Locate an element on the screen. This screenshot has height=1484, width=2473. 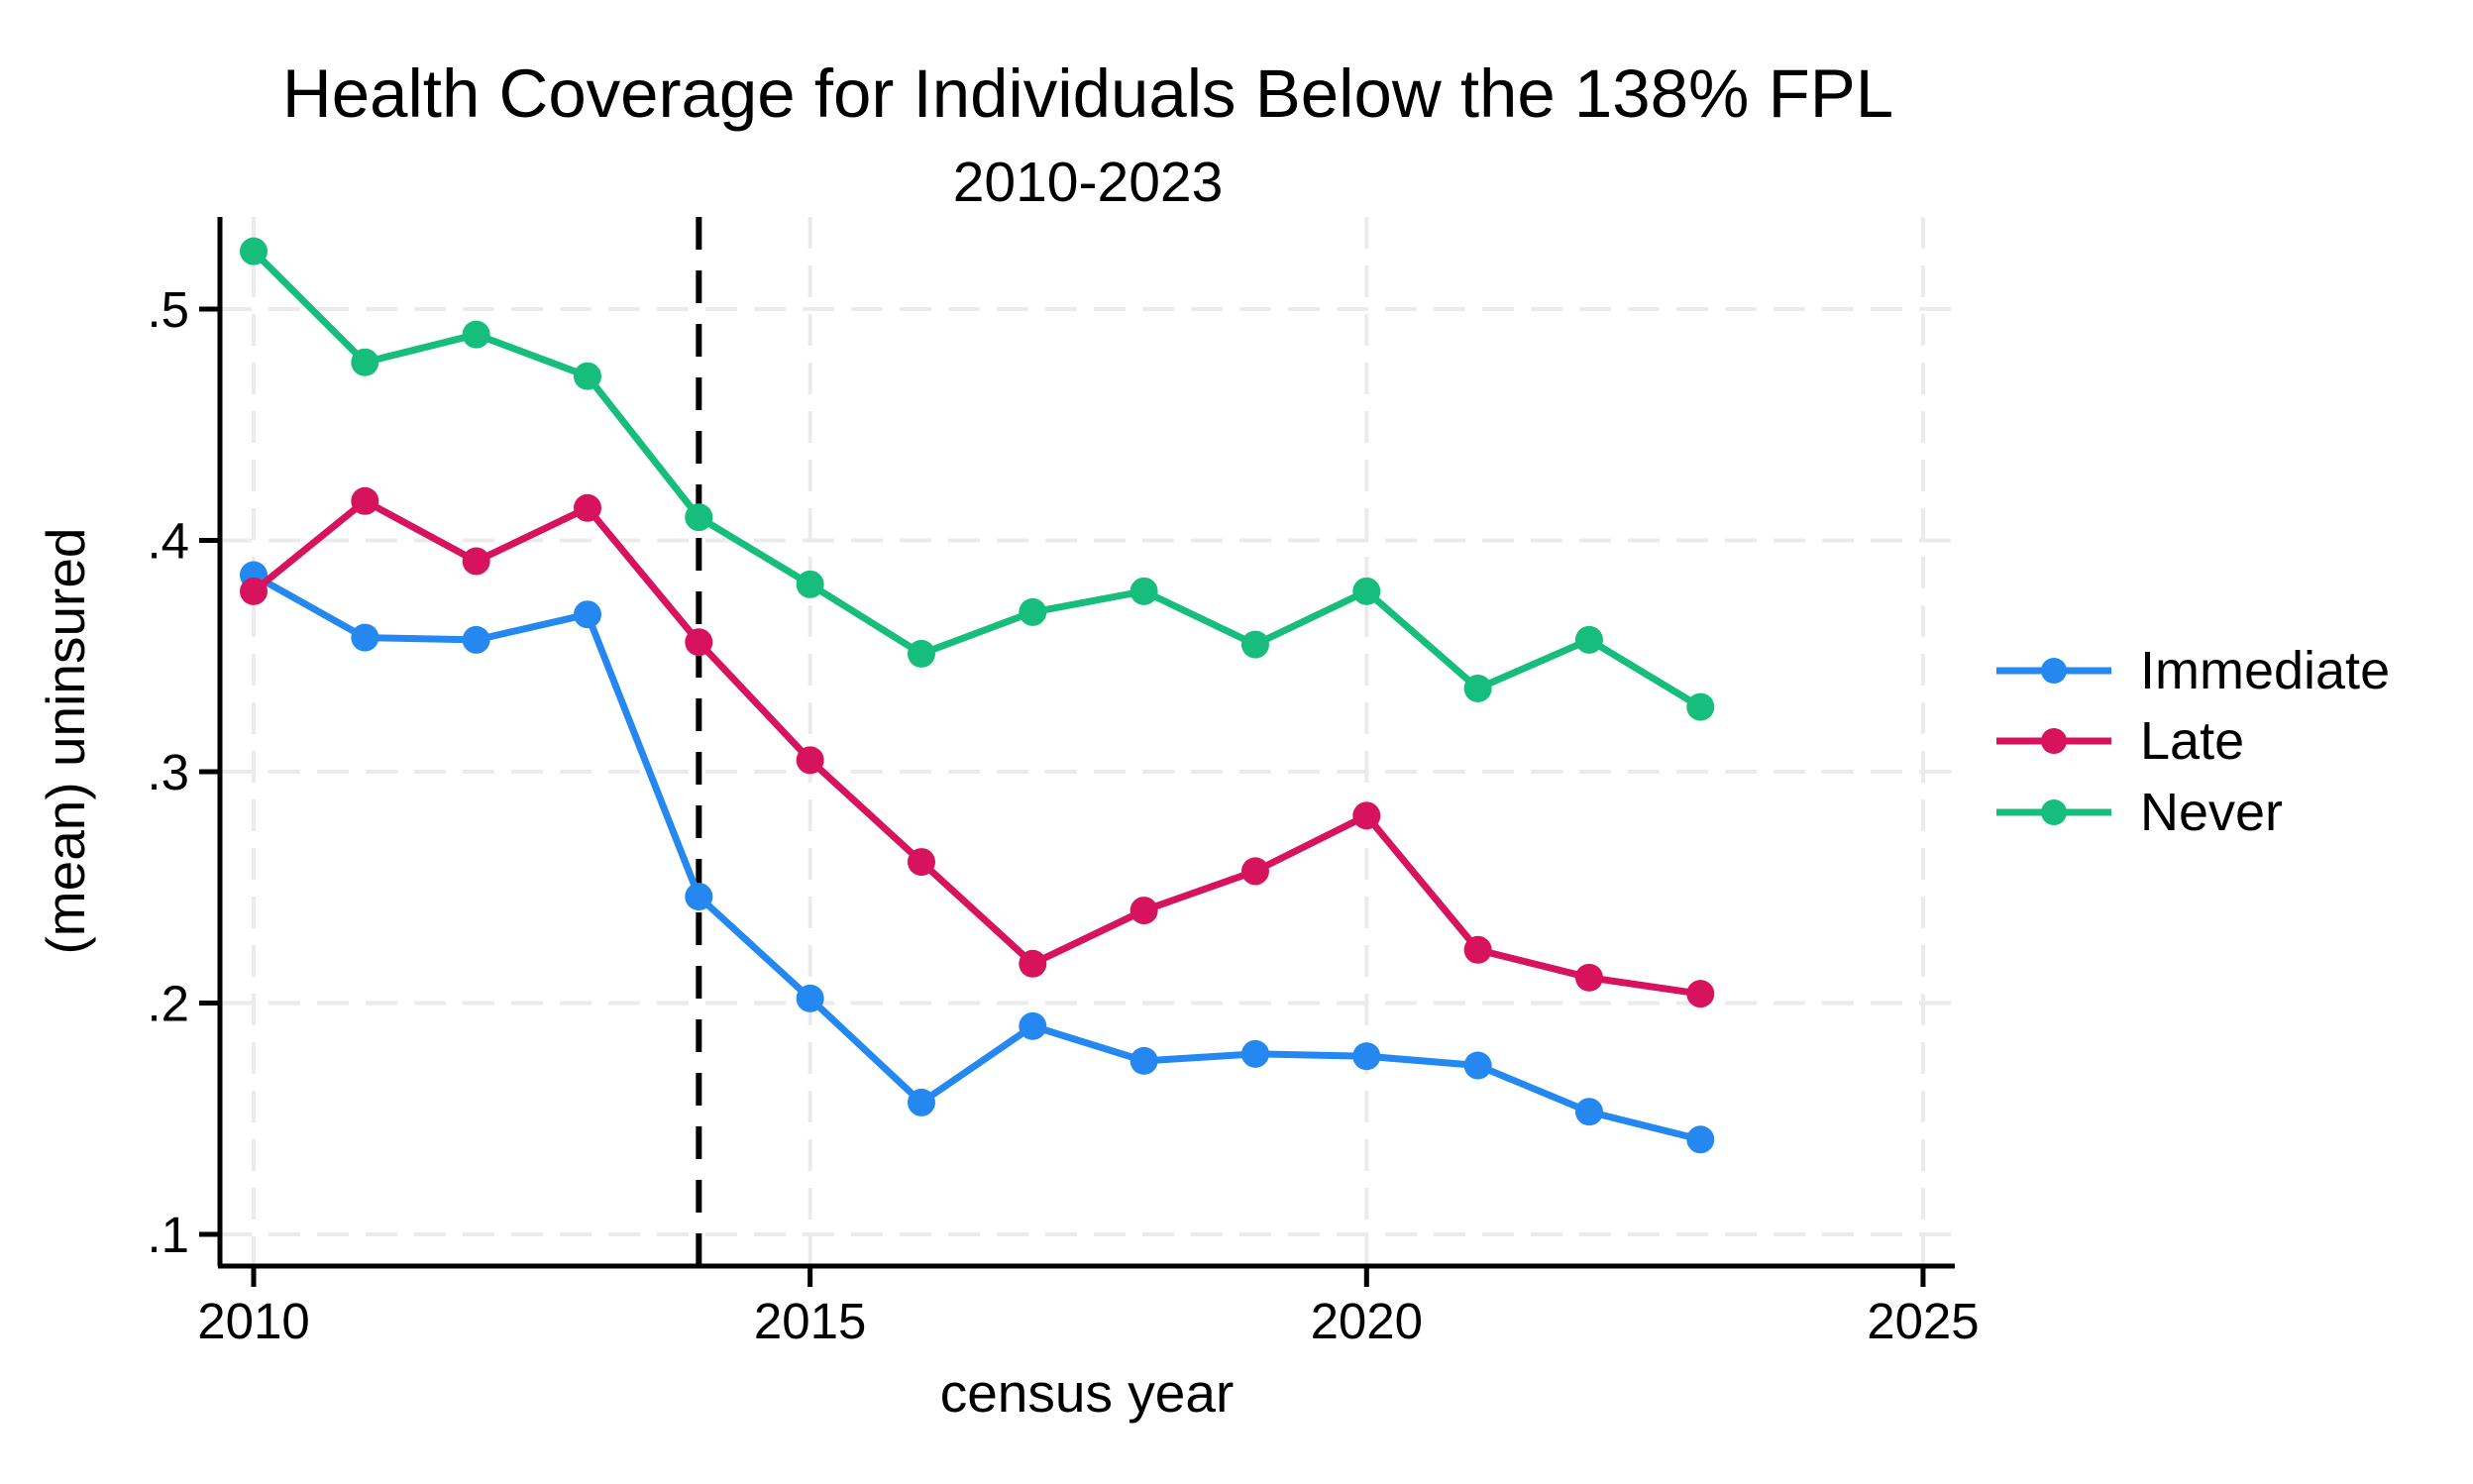
data-point-late-2019 is located at coordinates (1254, 871).